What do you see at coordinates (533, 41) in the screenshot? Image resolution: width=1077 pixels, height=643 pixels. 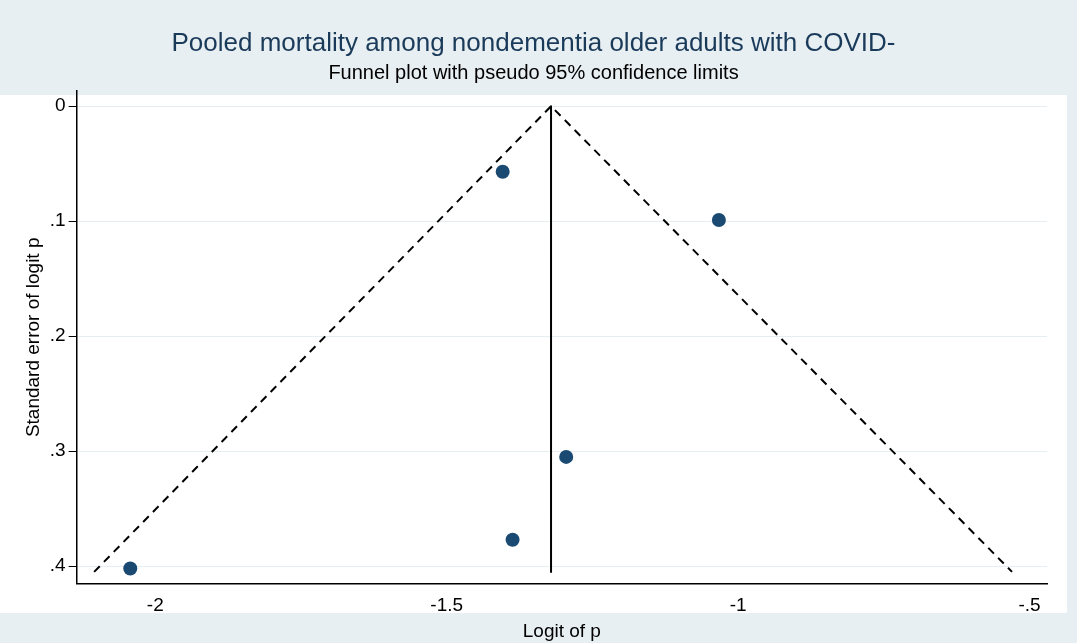 I see `chart-title: Pooled mortality among nondementia older adults with COVID-` at bounding box center [533, 41].